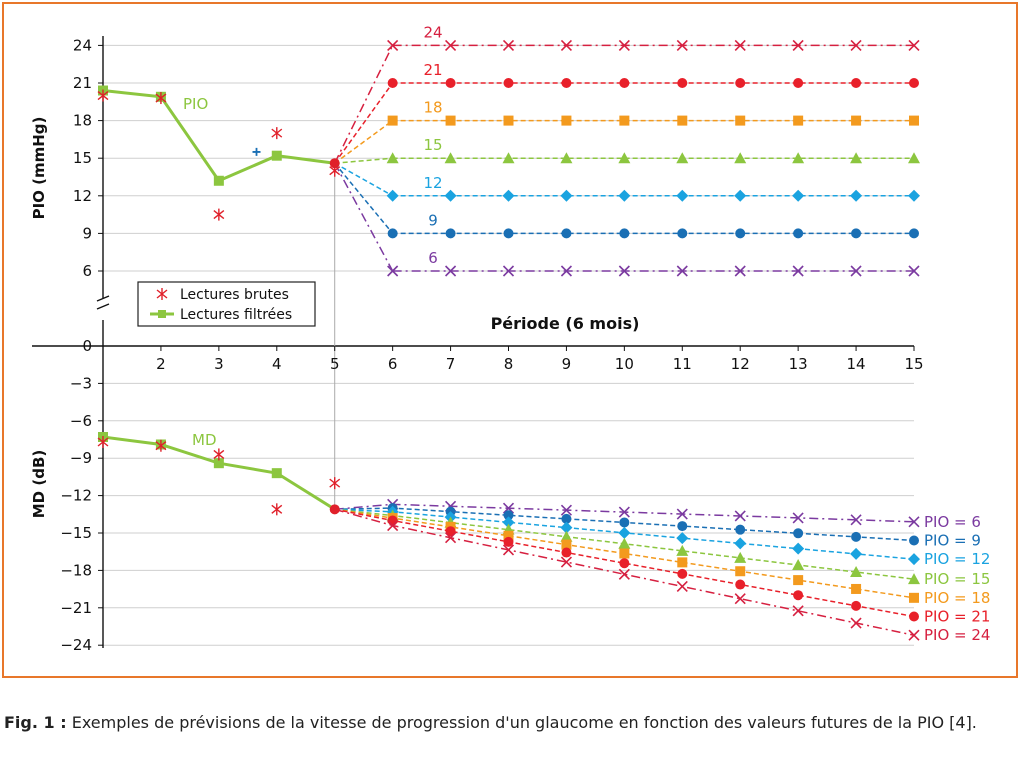 This screenshot has height=760, width=1024. I want to click on legend-label-filtered: Lectures filtrées, so click(236, 315).